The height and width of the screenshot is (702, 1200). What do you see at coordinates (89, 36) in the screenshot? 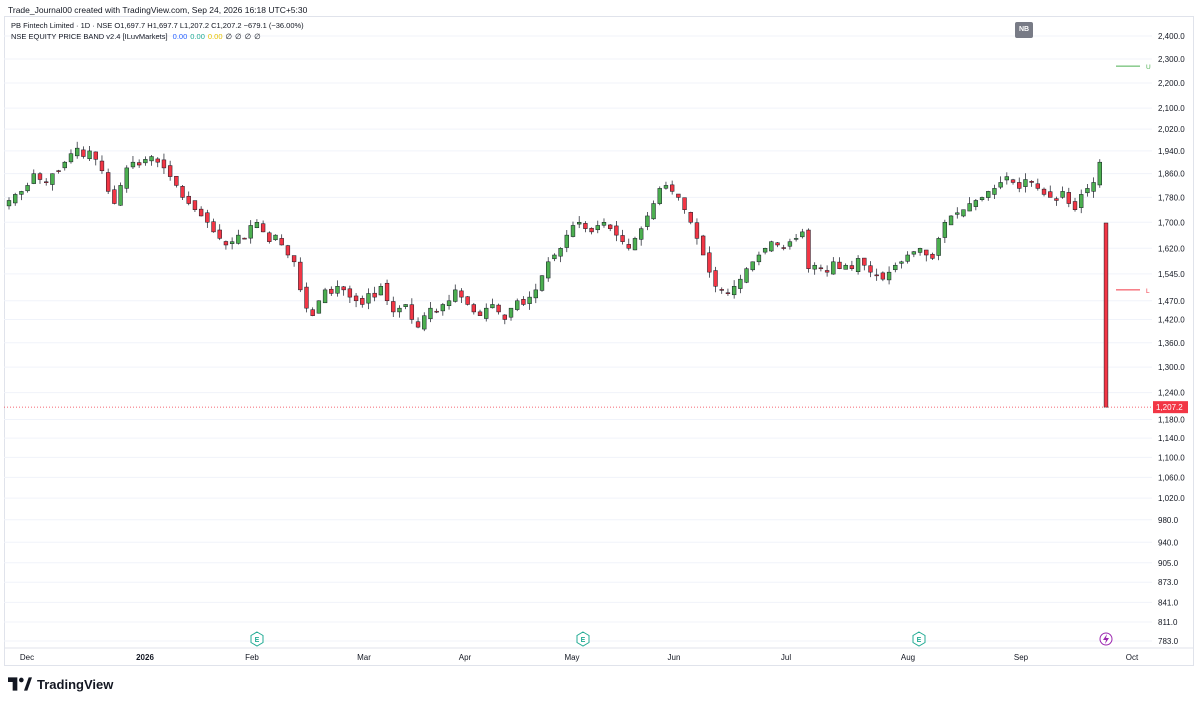
I see `indicator-name: NSE EQUITY PRICE BAND v2.4 [ILuvMarkets]` at bounding box center [89, 36].